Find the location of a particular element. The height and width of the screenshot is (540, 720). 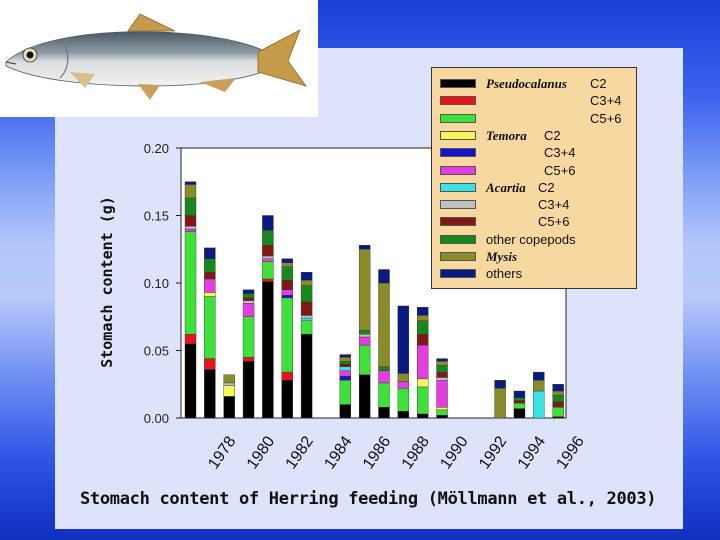

legend-species: Mysis is located at coordinates (502, 256).